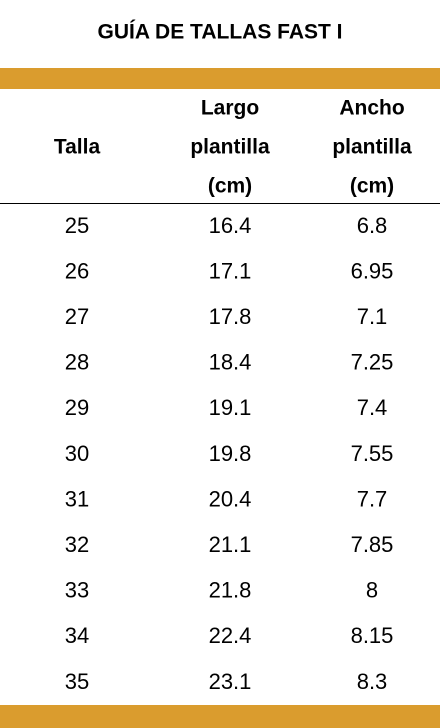 This screenshot has height=728, width=440. I want to click on cell: 28, so click(77, 362).